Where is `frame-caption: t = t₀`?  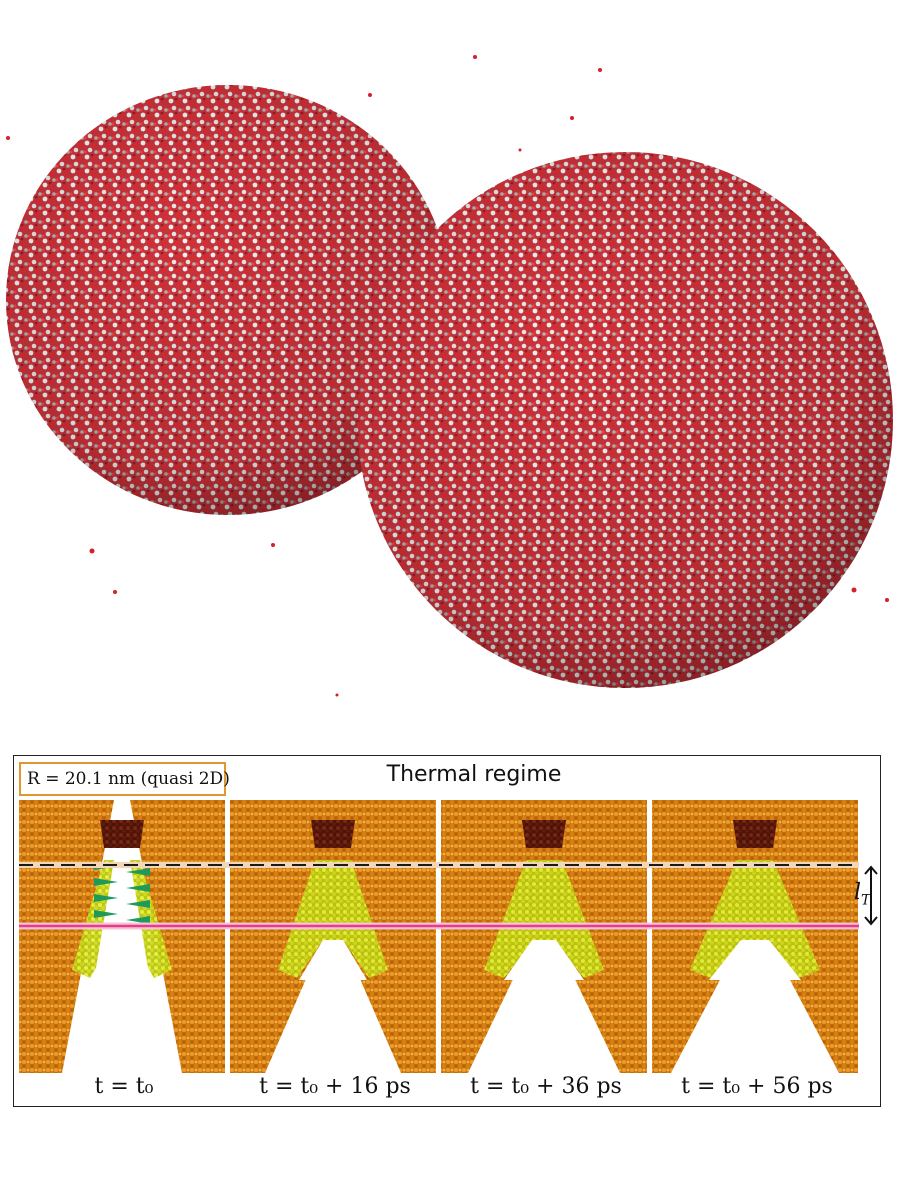 frame-caption: t = t₀ is located at coordinates (124, 1086).